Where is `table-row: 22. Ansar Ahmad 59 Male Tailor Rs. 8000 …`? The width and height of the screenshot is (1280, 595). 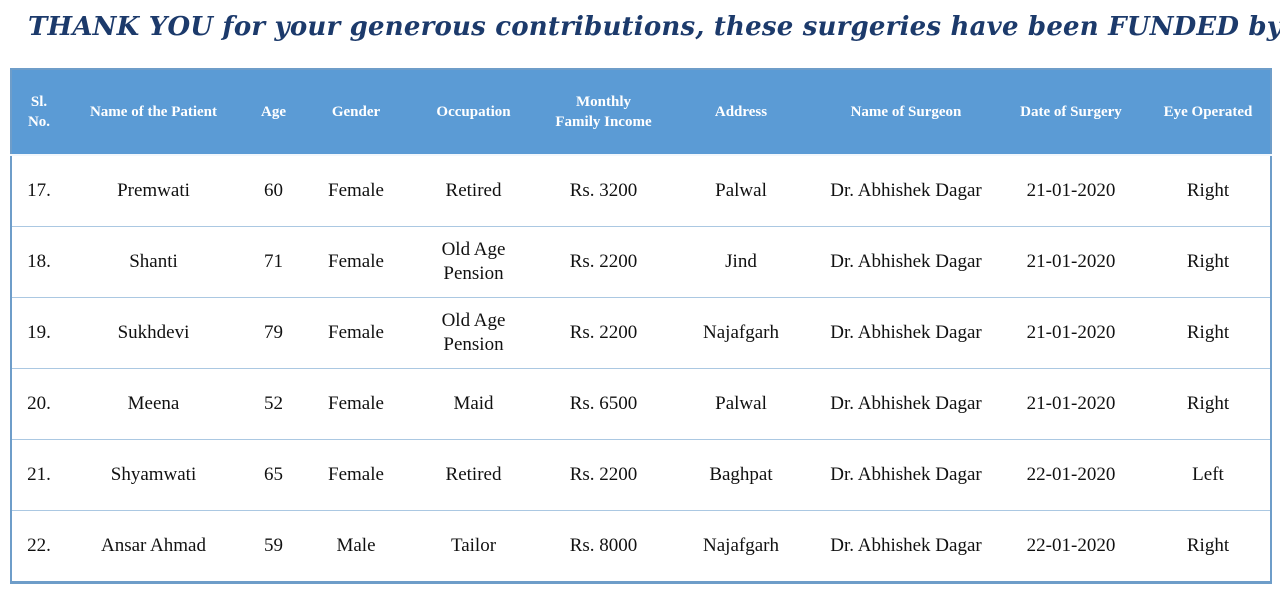 table-row: 22. Ansar Ahmad 59 Male Tailor Rs. 8000 … is located at coordinates (641, 546).